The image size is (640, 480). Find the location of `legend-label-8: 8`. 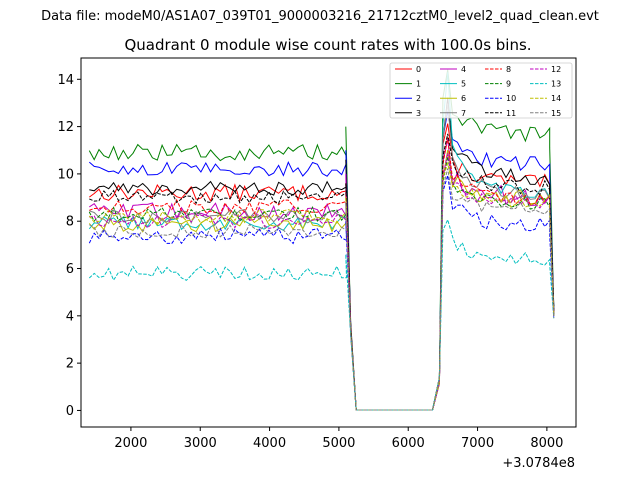

legend-label-8: 8 is located at coordinates (508, 69).